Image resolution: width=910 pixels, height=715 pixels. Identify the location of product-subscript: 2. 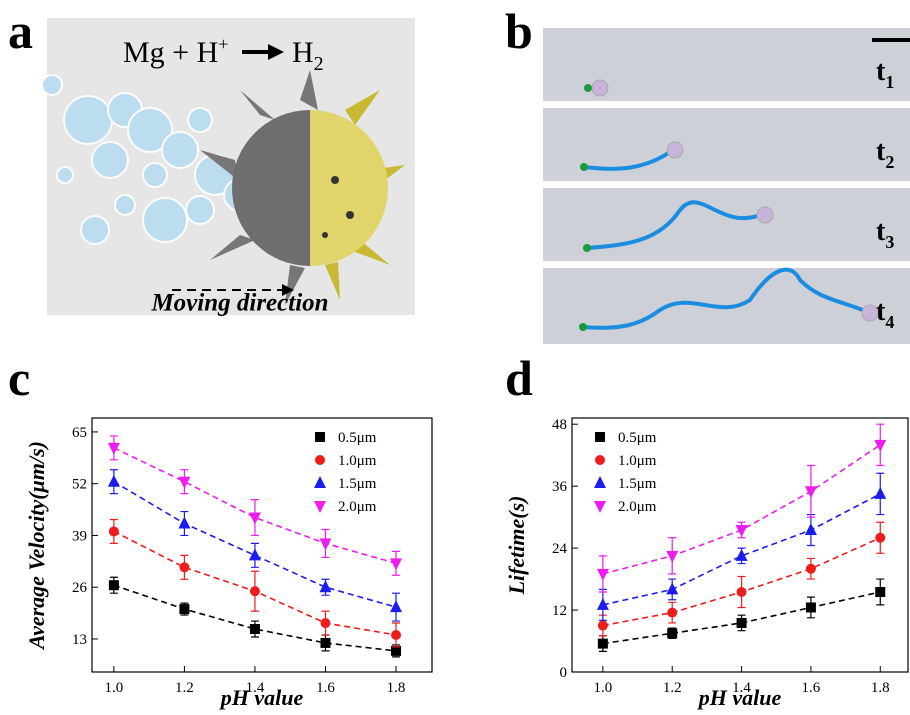
(319, 64).